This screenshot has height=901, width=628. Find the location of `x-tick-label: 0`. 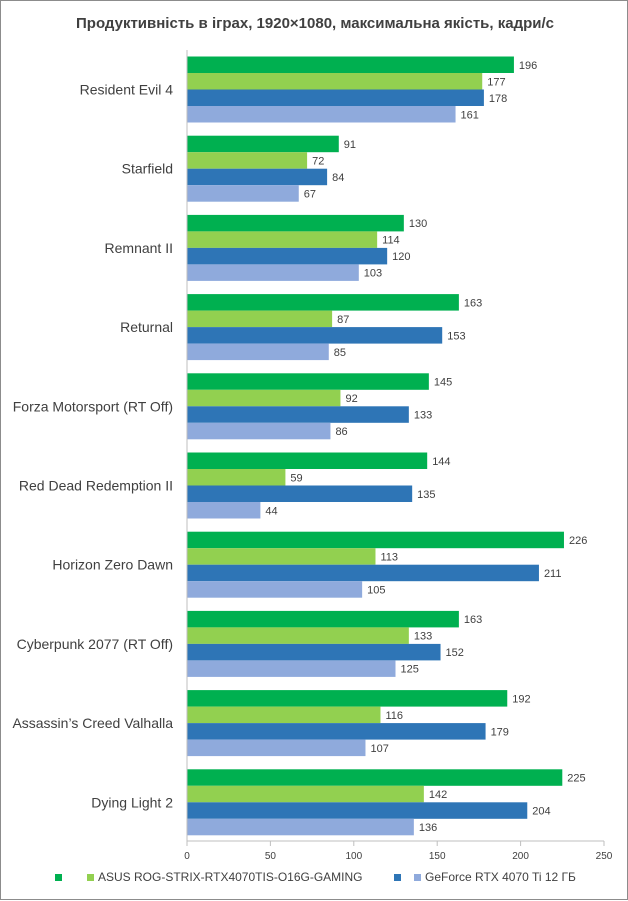

x-tick-label: 0 is located at coordinates (187, 856).